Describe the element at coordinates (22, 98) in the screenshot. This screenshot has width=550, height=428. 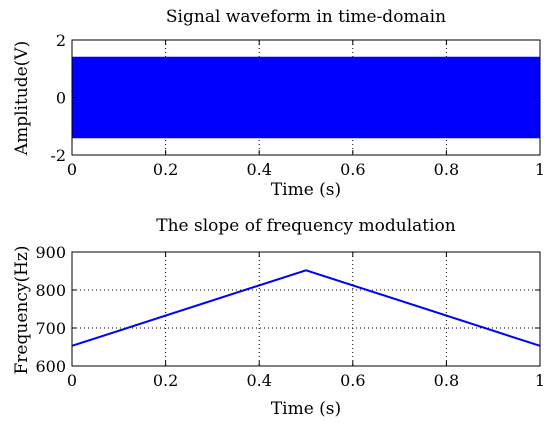
I see `y-axis-label: Amplitude(V)` at that location.